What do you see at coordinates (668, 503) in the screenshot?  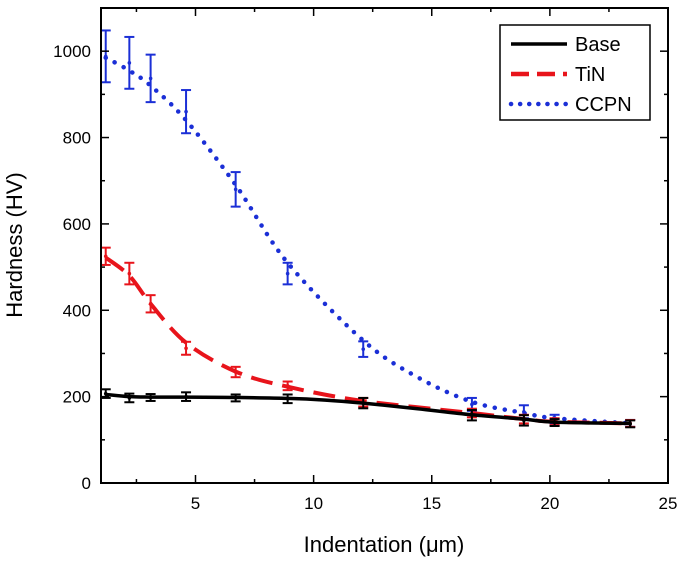 I see `x-tick-label: 25` at bounding box center [668, 503].